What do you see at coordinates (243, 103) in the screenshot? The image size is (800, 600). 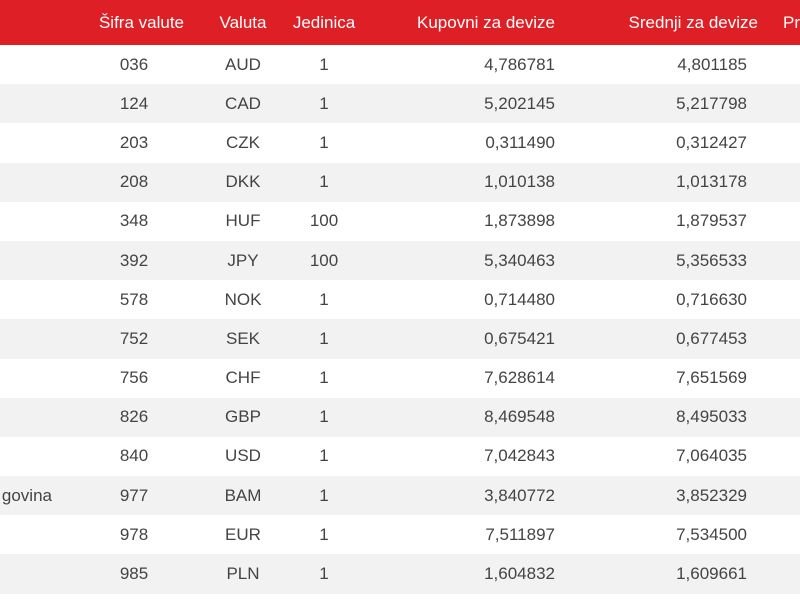 I see `row-currency: CAD` at bounding box center [243, 103].